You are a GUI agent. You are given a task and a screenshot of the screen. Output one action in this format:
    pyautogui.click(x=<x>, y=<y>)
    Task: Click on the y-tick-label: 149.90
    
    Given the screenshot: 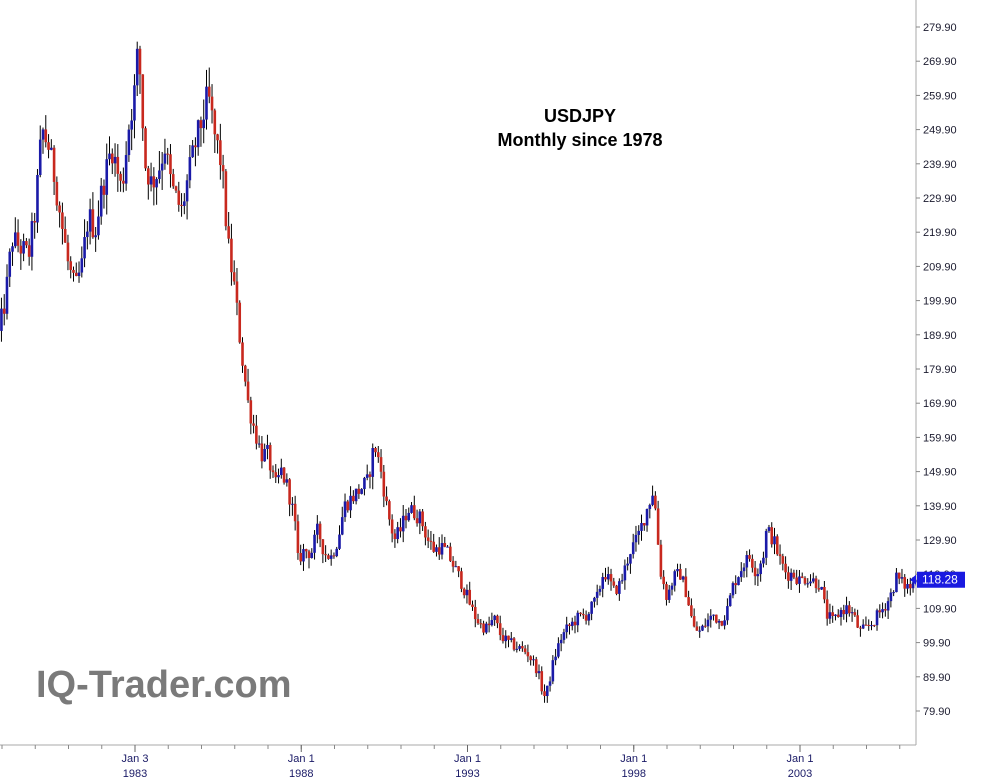 What is the action you would take?
    pyautogui.click(x=940, y=473)
    